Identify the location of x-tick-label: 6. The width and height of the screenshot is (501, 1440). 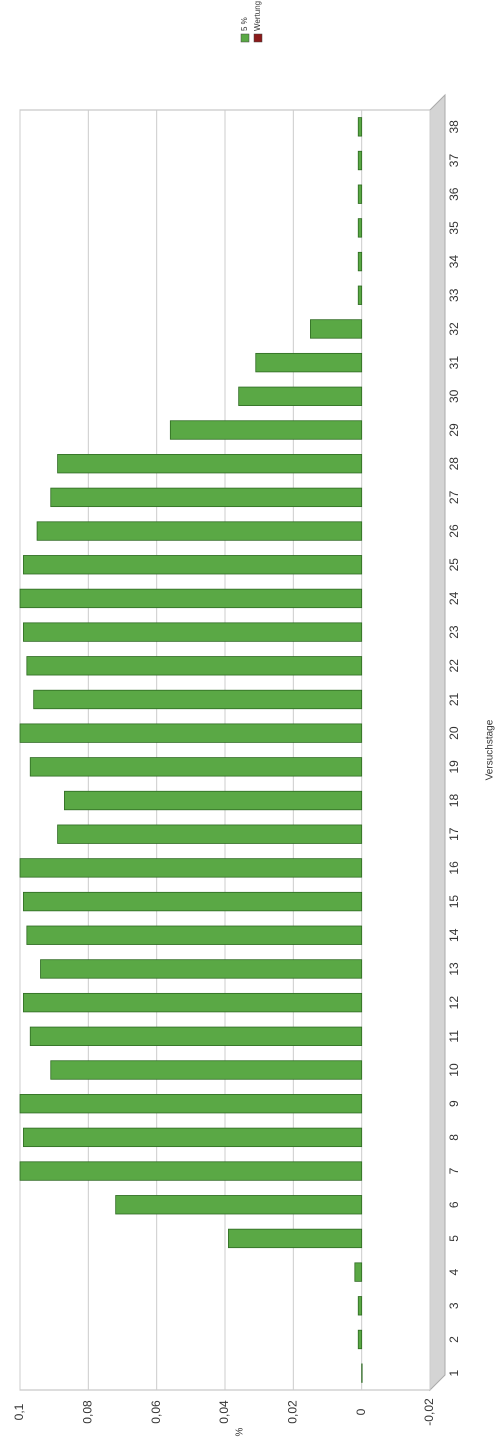
(454, 1204).